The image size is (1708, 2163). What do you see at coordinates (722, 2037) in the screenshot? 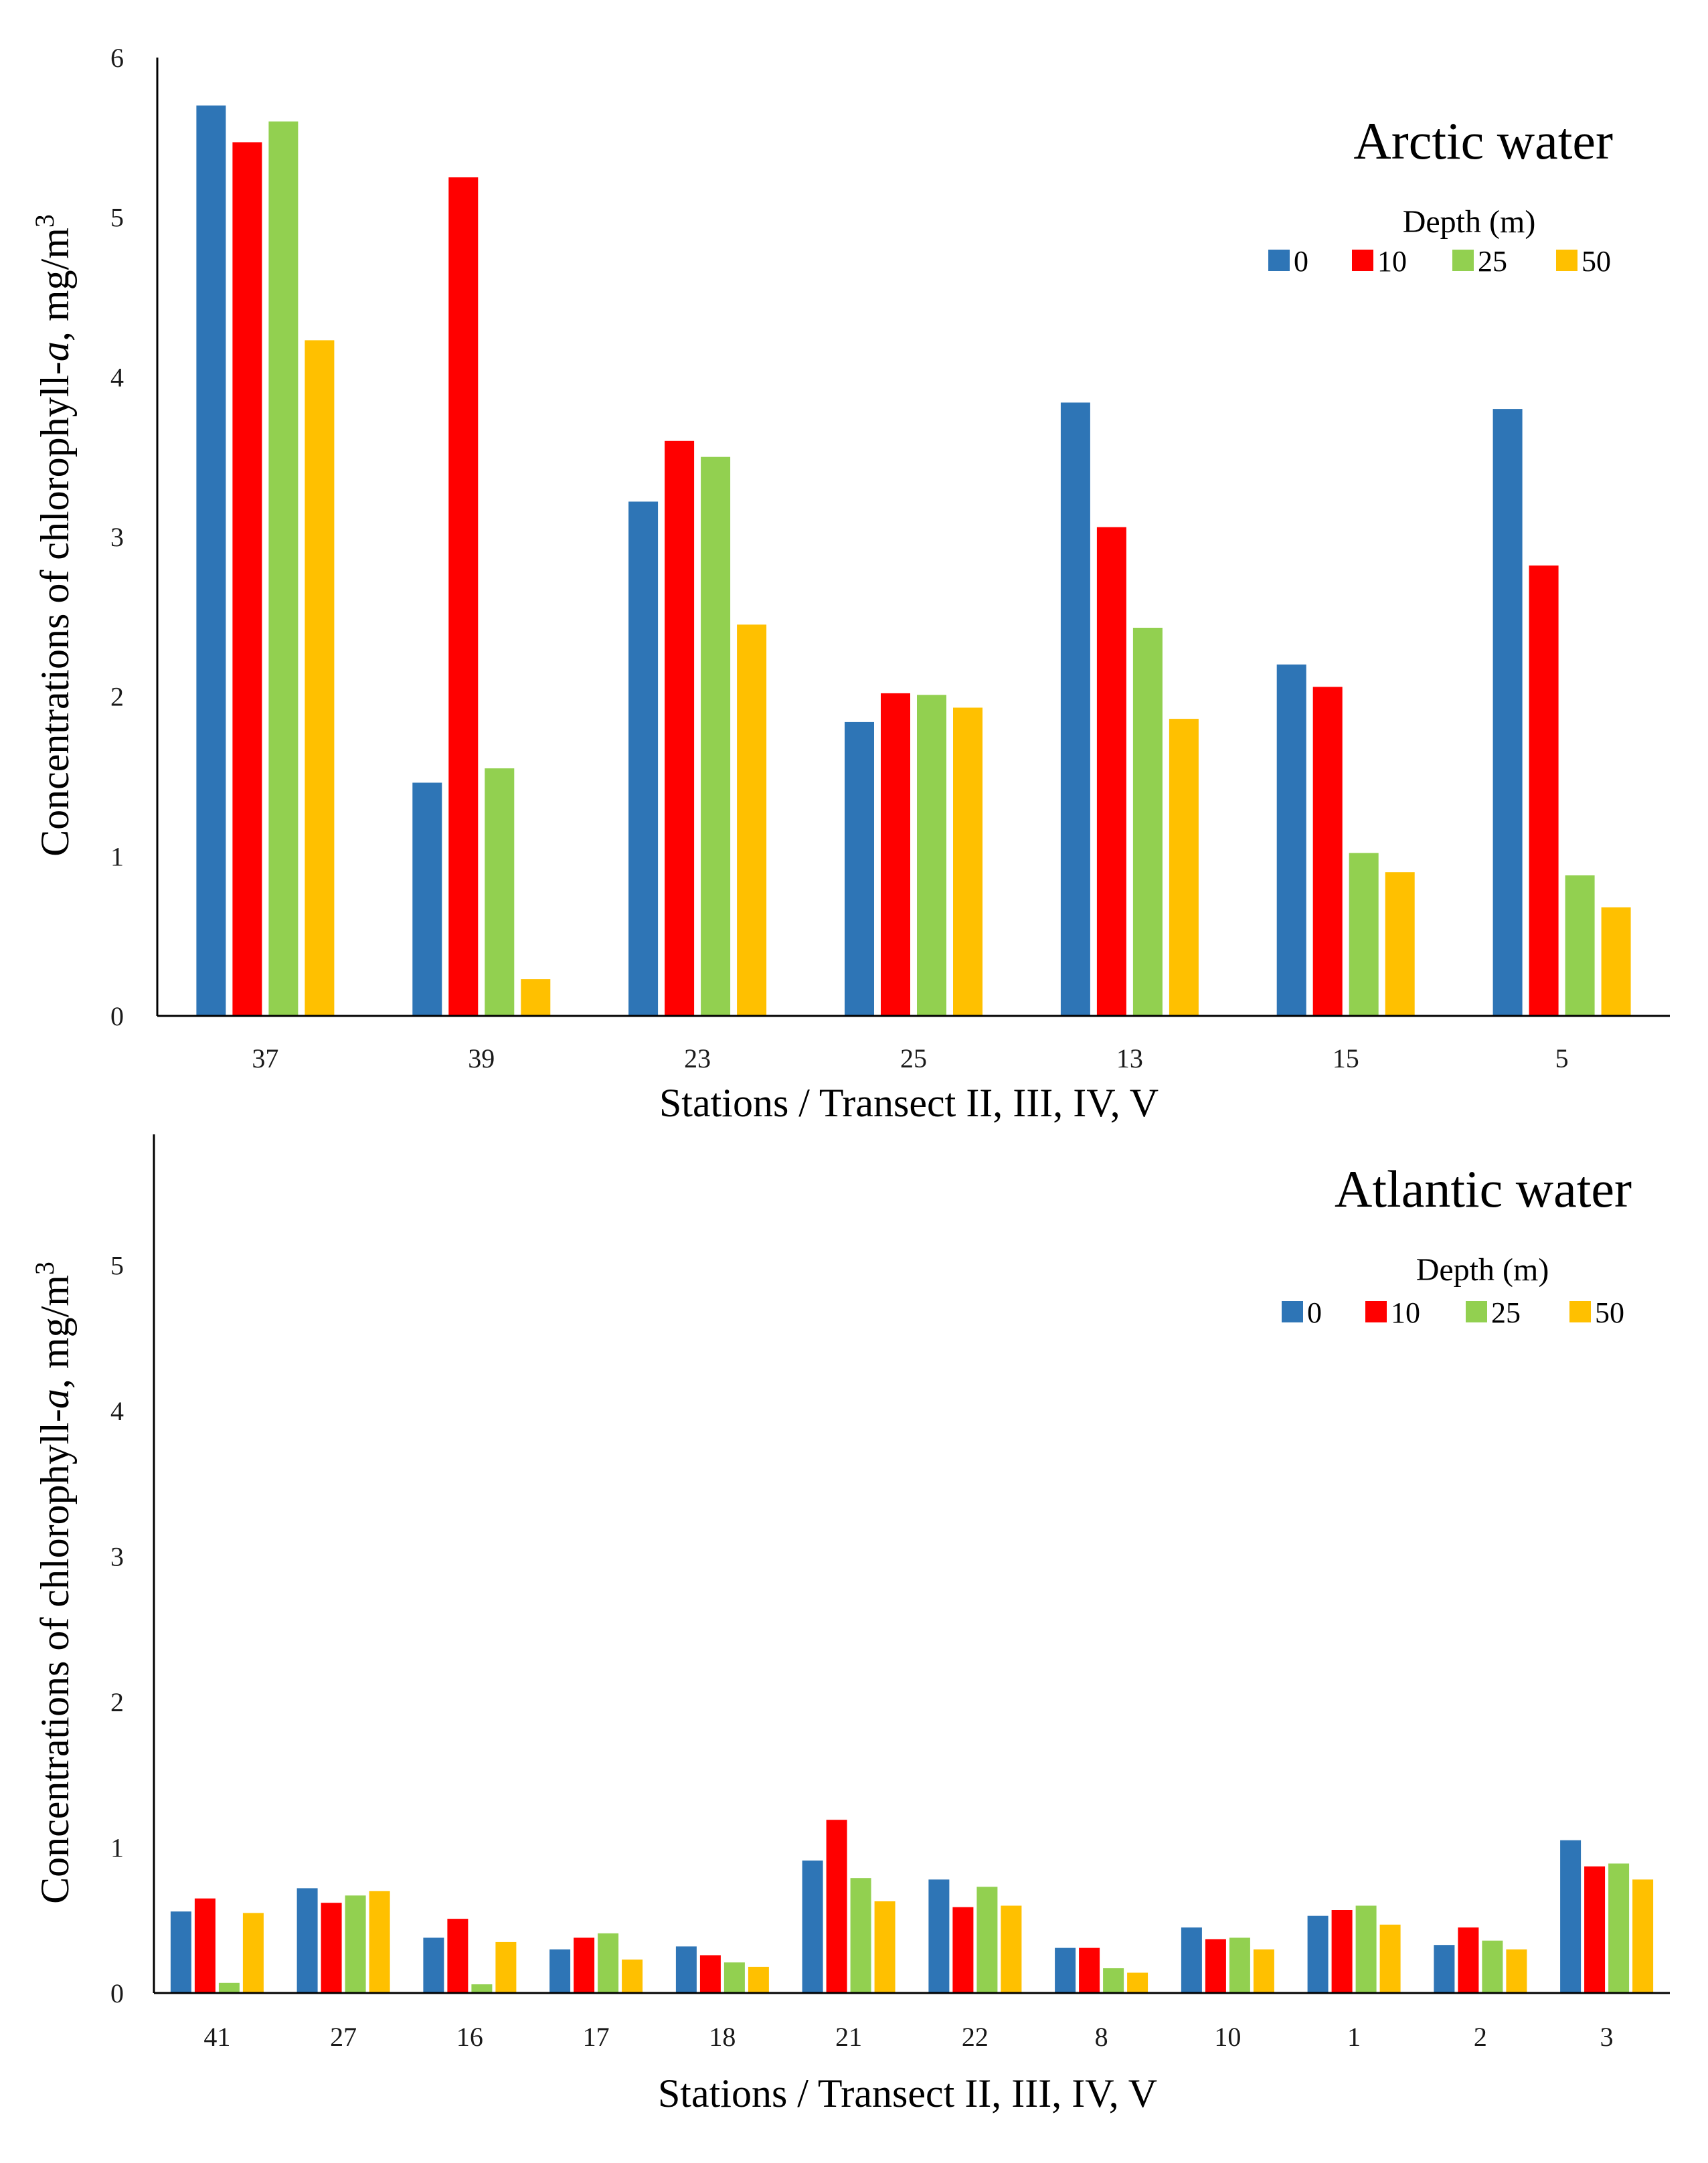
I see `x-tick-label: 18` at bounding box center [722, 2037].